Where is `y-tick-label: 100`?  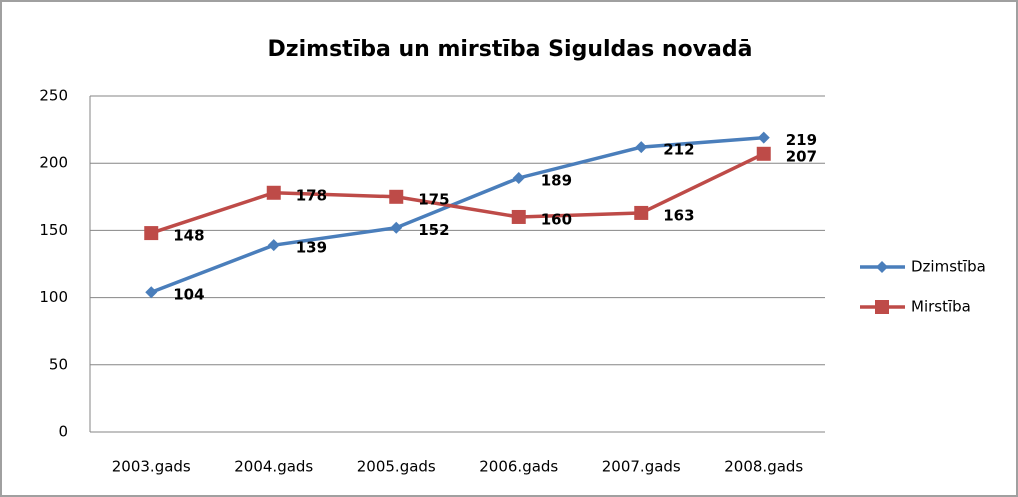
y-tick-label: 100 is located at coordinates (53, 297).